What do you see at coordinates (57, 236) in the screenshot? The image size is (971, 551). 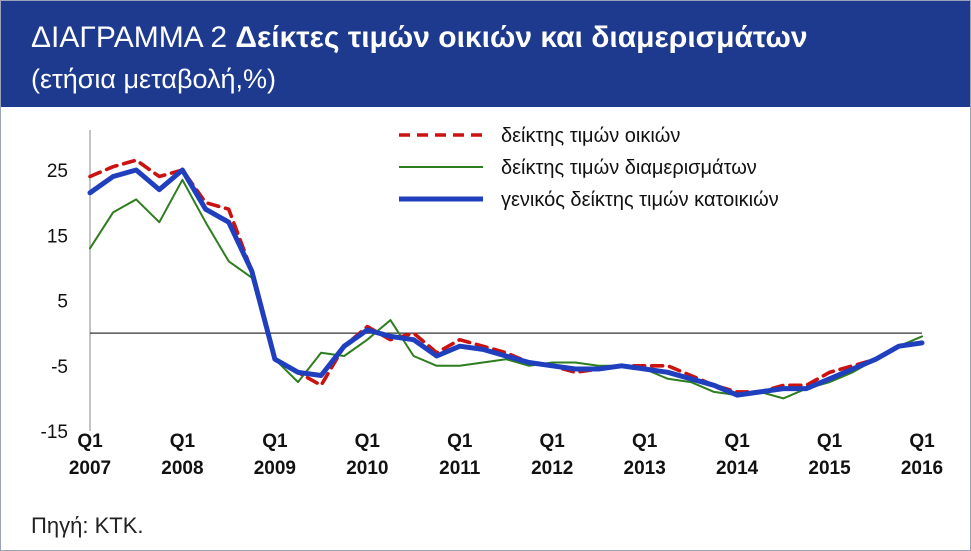 I see `y-tick-label: 15` at bounding box center [57, 236].